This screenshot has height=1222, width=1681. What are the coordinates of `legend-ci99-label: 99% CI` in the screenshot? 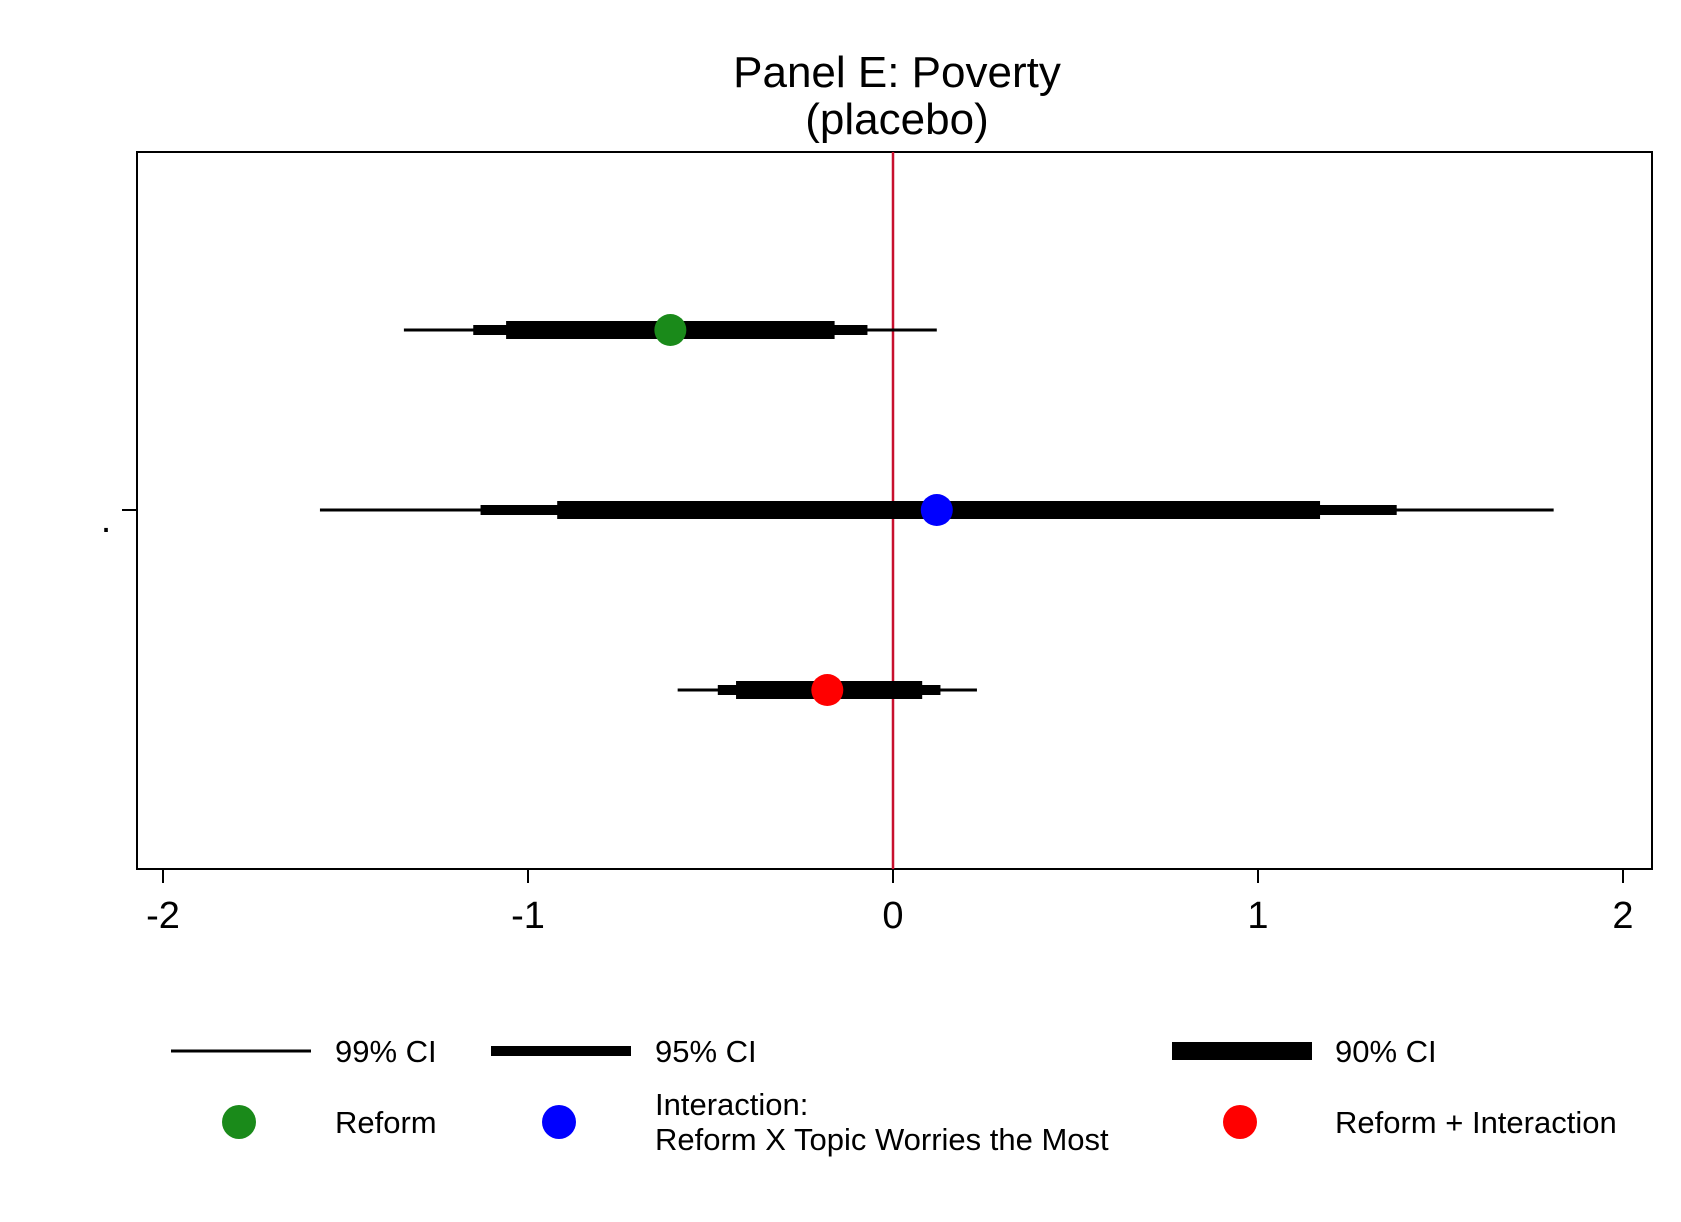 It's located at (386, 1051).